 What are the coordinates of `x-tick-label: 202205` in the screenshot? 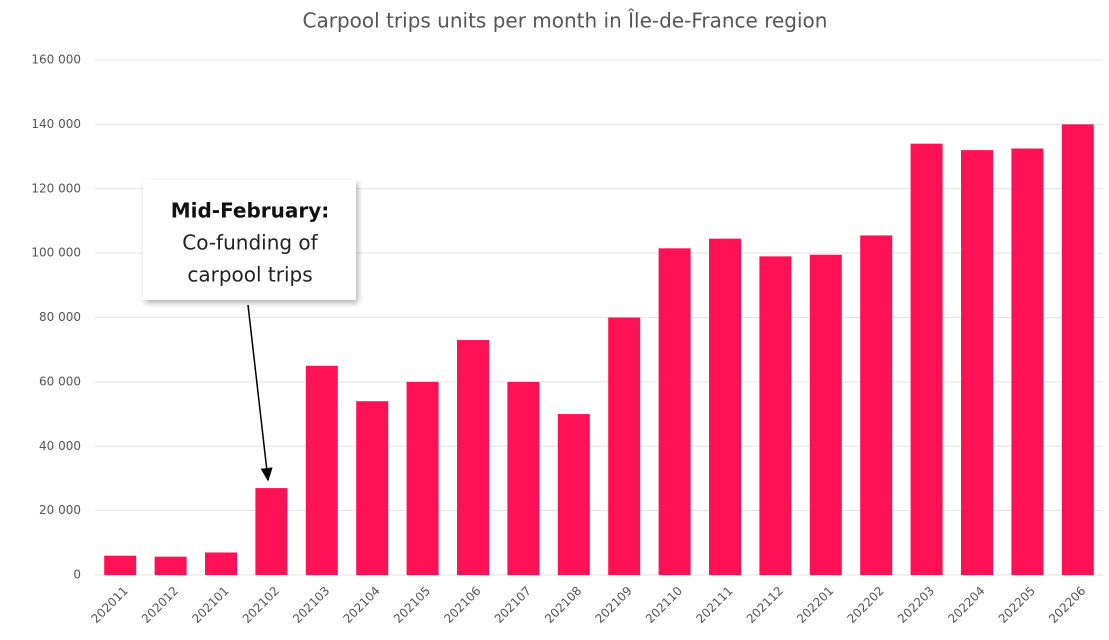 It's located at (1017, 605).